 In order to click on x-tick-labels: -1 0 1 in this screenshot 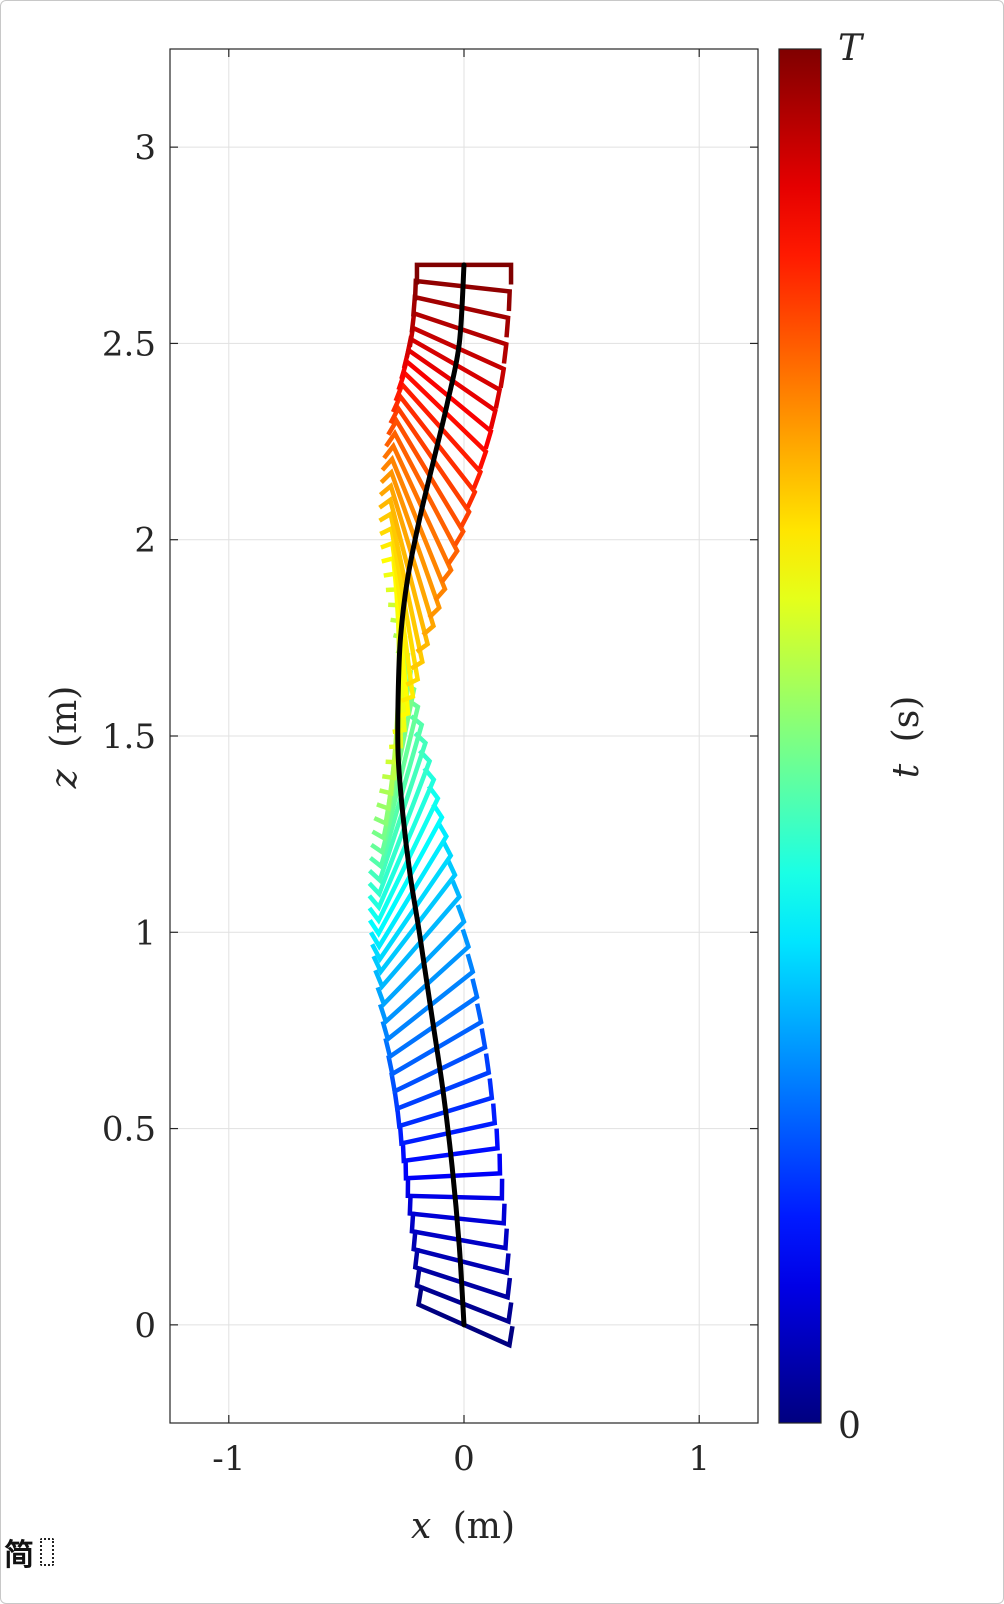, I will do `click(461, 1459)`.